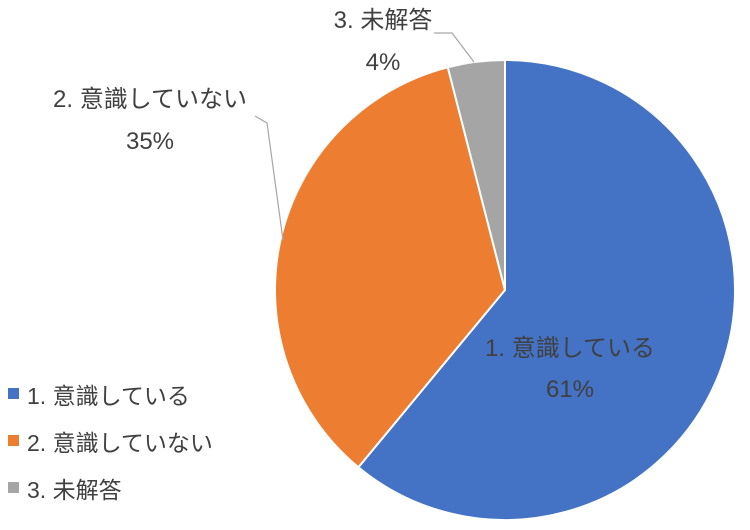 The height and width of the screenshot is (530, 750). Describe the element at coordinates (570, 389) in the screenshot. I see `data-label-conscious-percent: 61%` at that location.